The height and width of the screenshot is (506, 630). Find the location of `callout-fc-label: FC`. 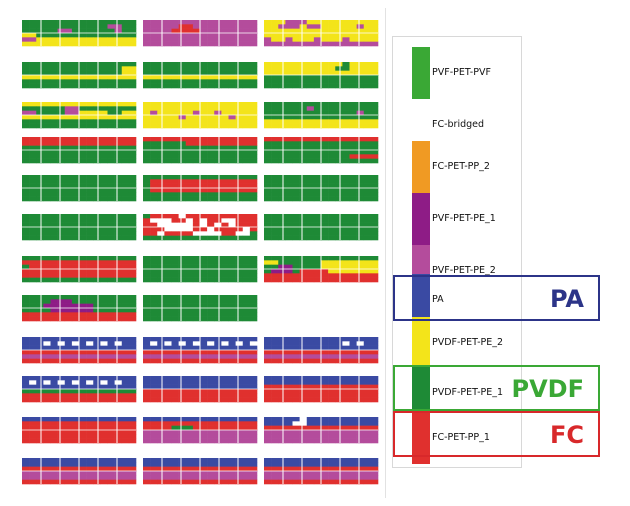

callout-fc-label: FC is located at coordinates (566, 435).